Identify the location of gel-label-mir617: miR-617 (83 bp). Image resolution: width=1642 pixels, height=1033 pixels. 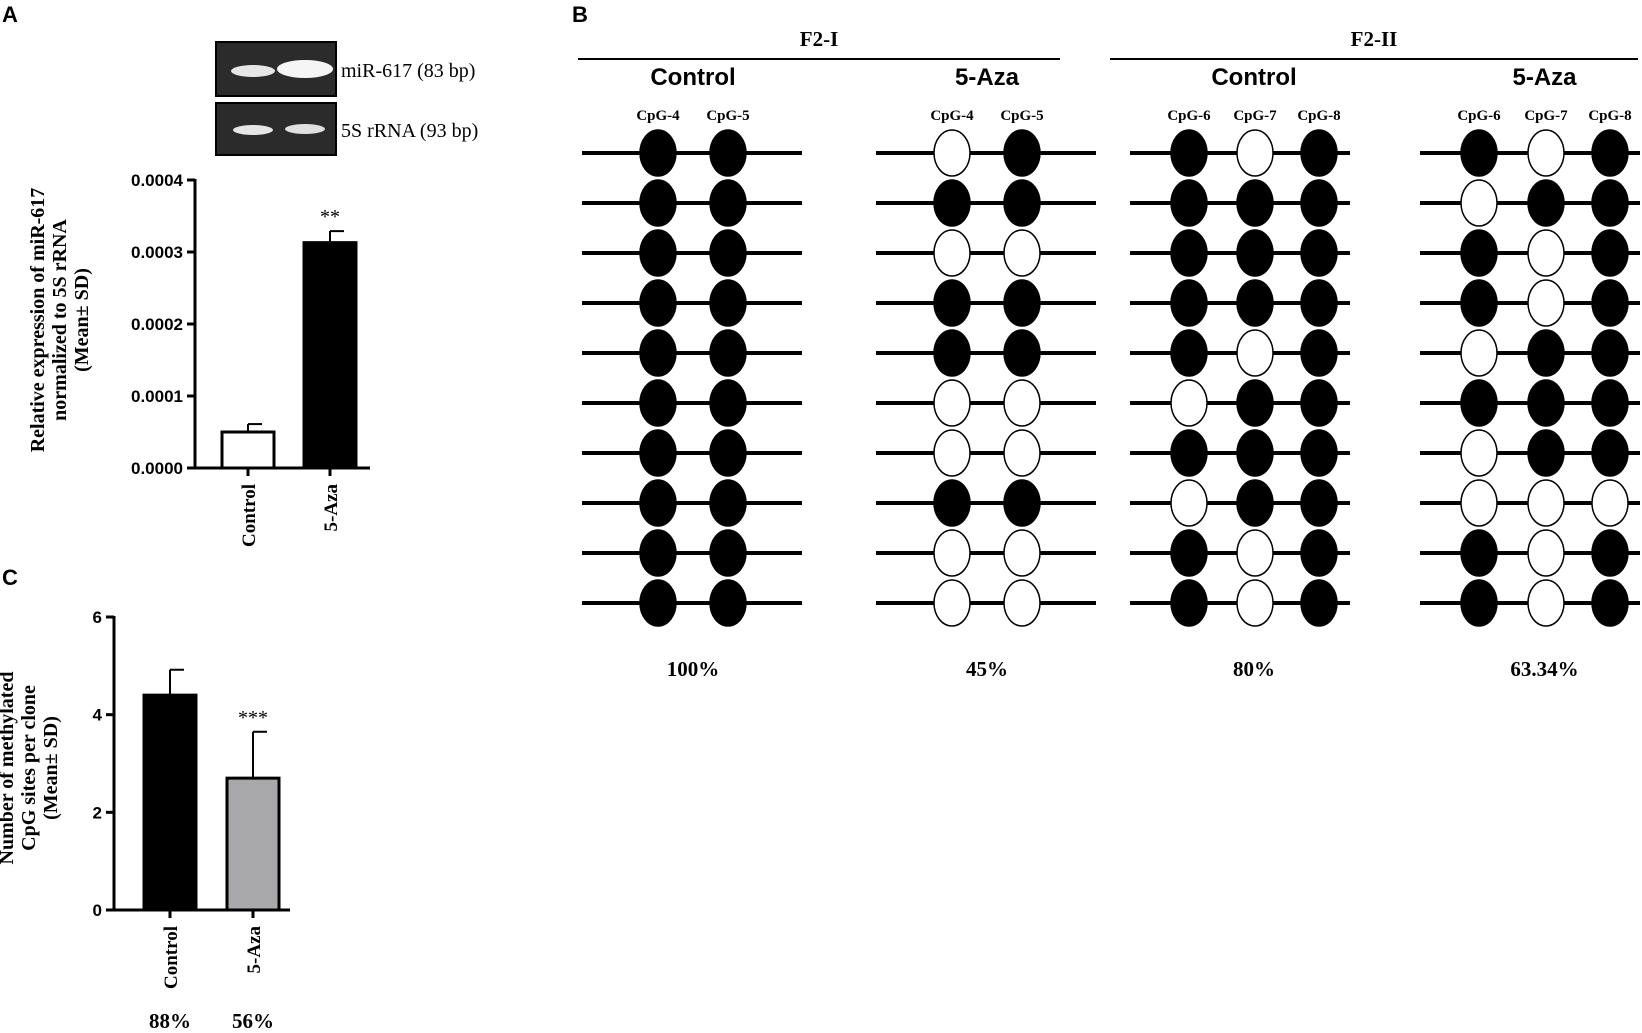
(408, 71).